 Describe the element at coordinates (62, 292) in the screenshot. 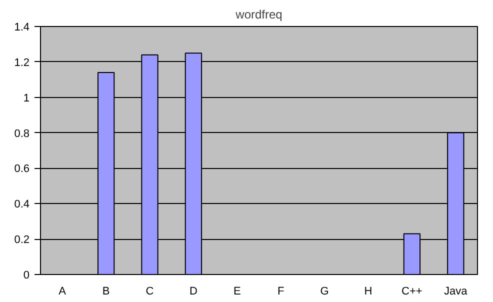

I see `x-tick-label: A` at that location.